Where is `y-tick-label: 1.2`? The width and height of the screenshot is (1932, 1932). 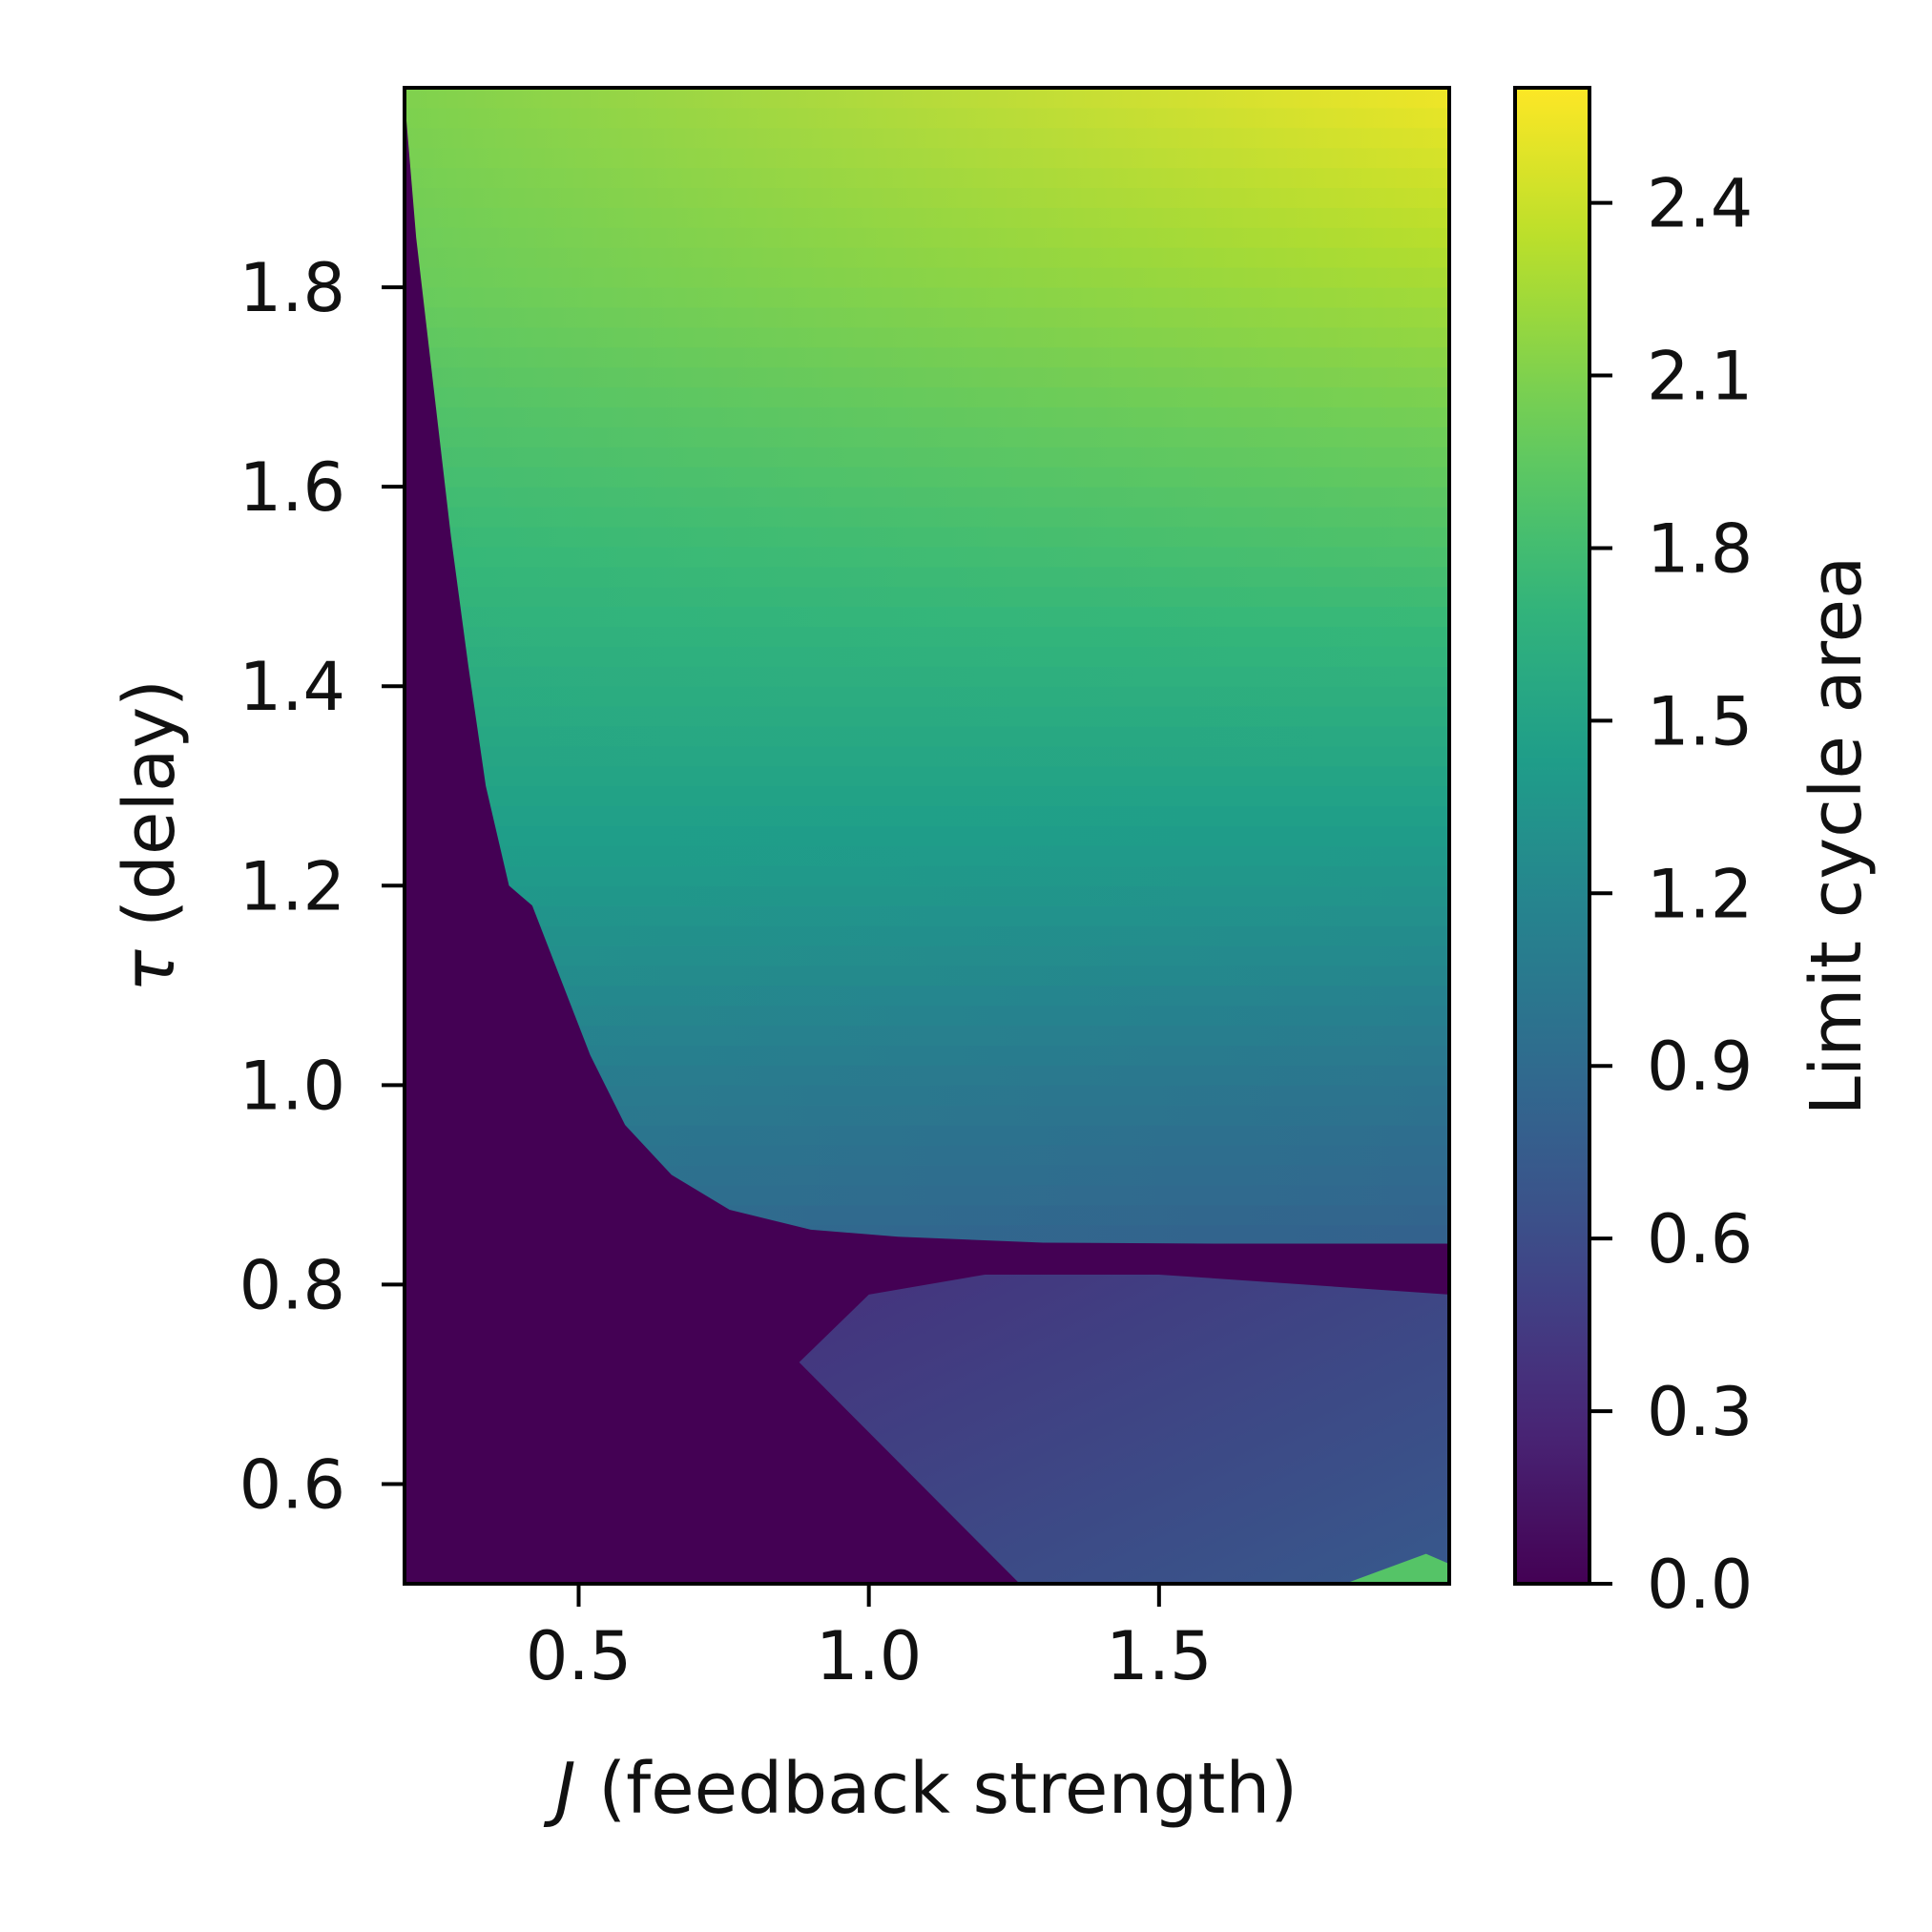
y-tick-label: 1.2 is located at coordinates (292, 886).